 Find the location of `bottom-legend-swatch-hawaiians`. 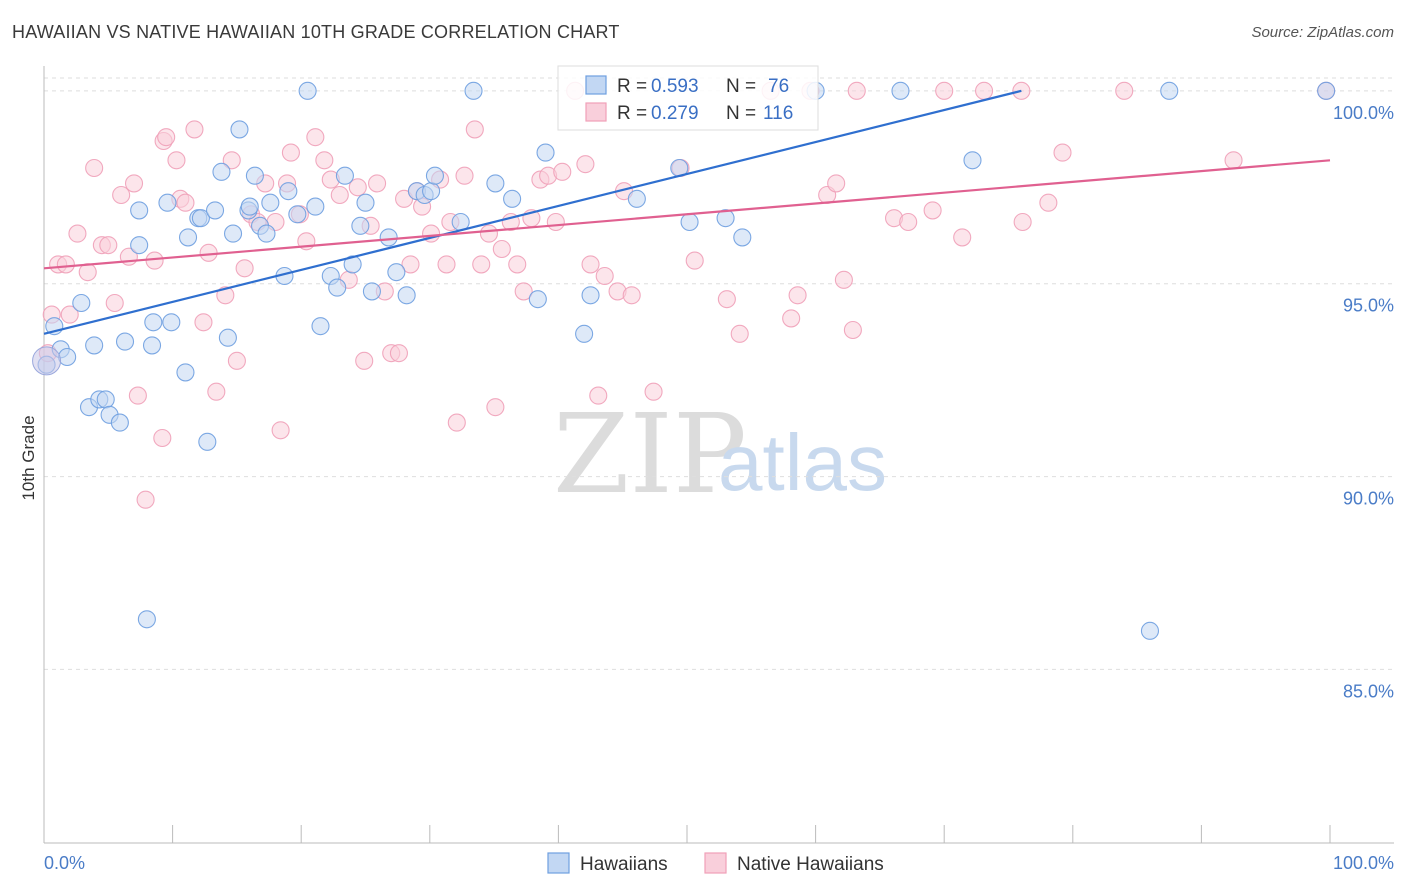

bottom-legend-swatch-hawaiians is located at coordinates (558, 863).